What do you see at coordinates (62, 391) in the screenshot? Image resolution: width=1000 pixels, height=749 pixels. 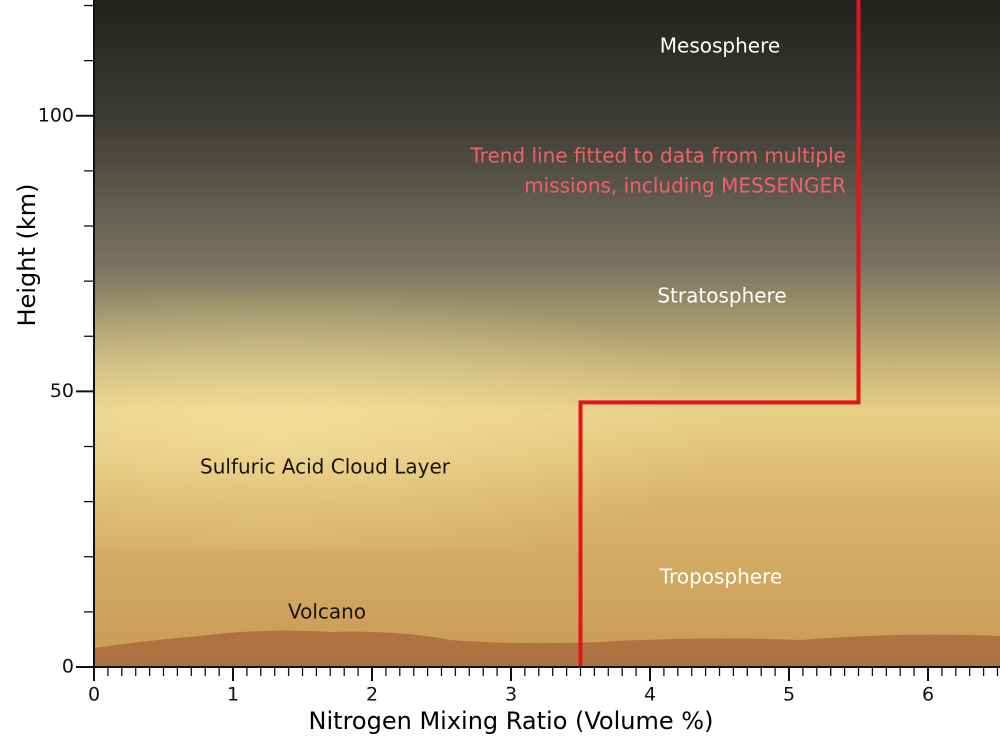 I see `y-tick-label: 50` at bounding box center [62, 391].